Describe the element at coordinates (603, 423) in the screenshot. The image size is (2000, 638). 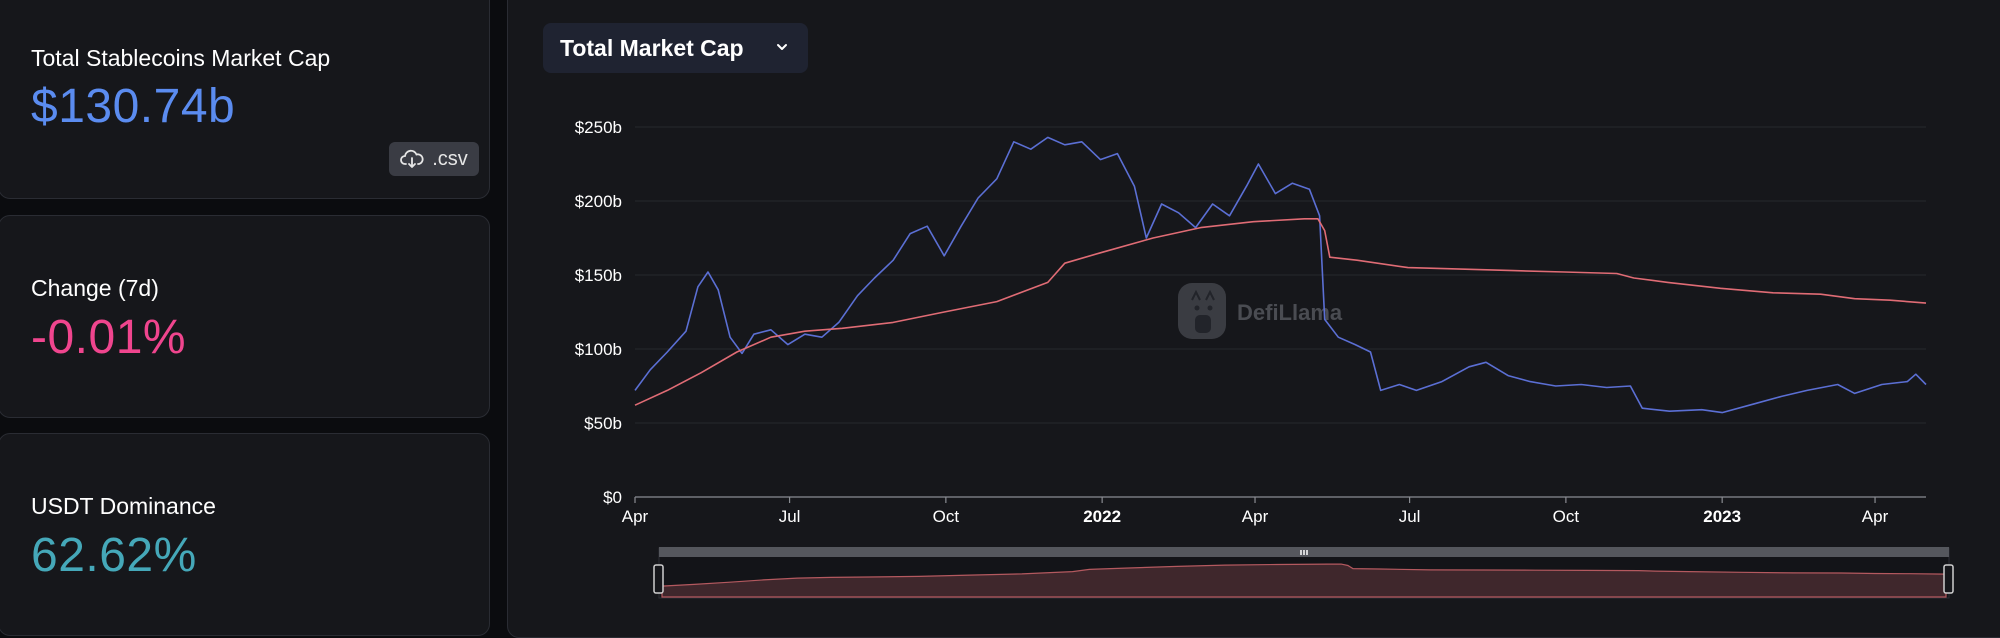
I see `y-tick-label: $50b` at that location.